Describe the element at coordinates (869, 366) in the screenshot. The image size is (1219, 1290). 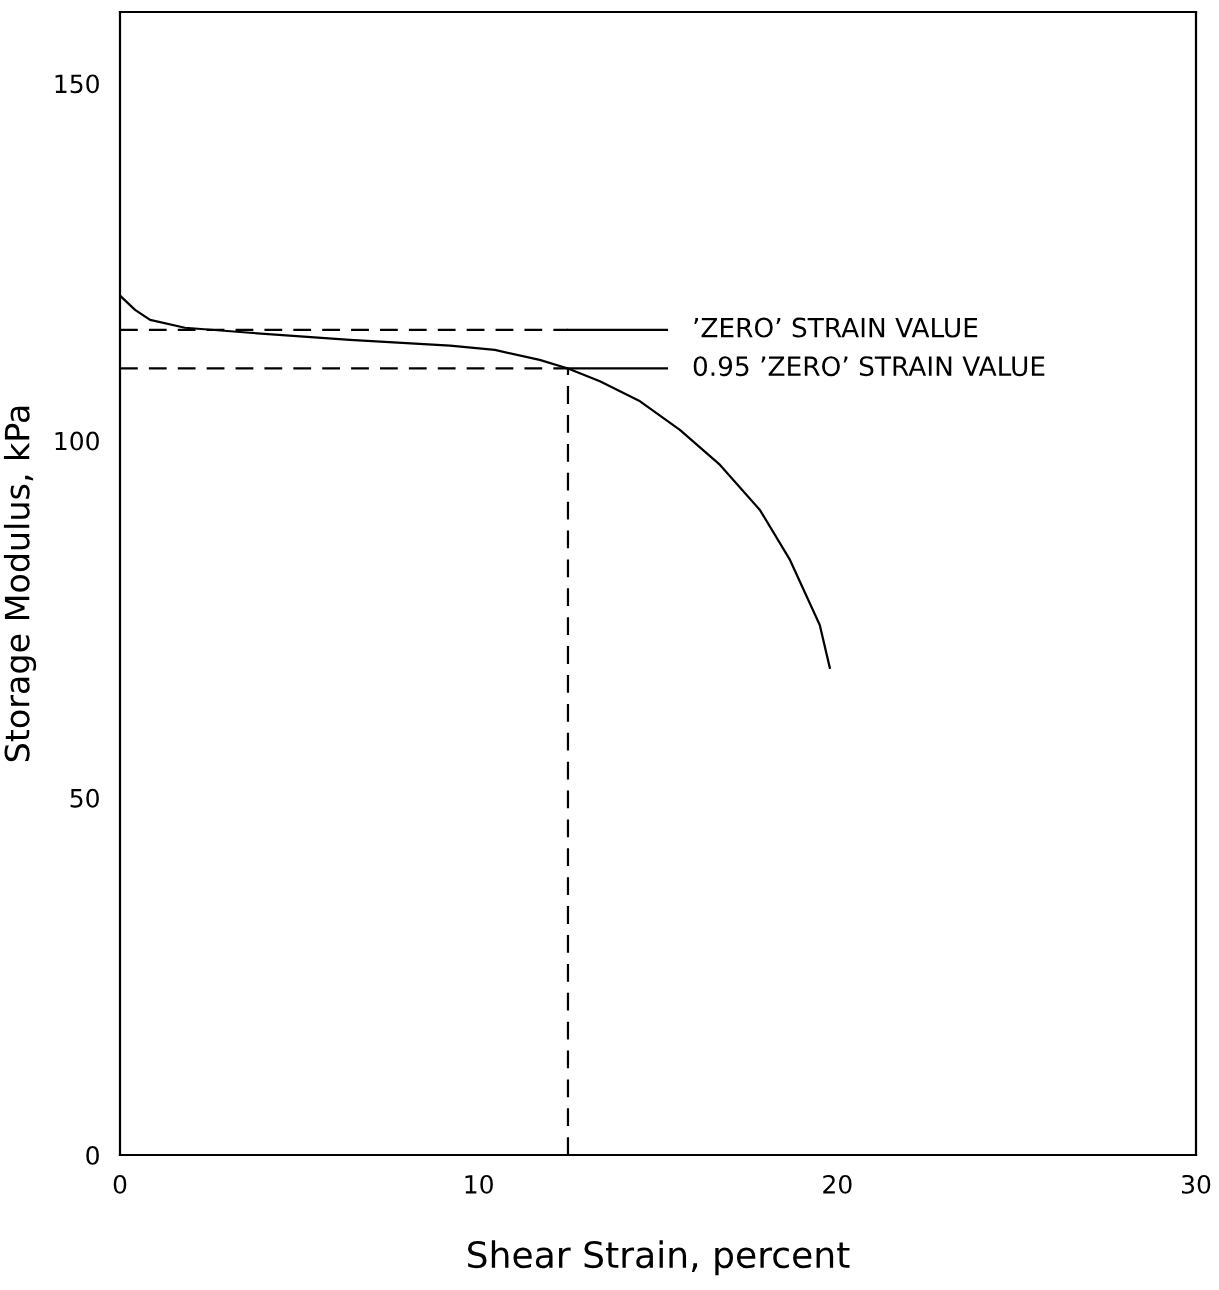
I see `annotation: 0.95 ’ZERO’ STRAIN VALUE` at that location.